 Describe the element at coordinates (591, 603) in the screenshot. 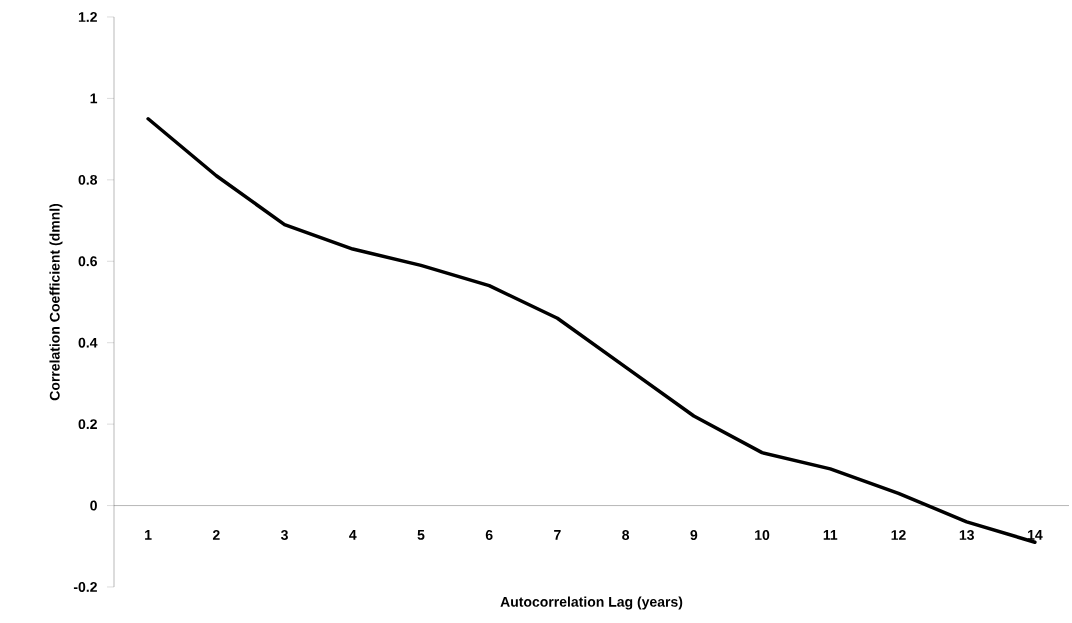

I see `x-axis-title: Autocorrelation Lag (years)` at that location.